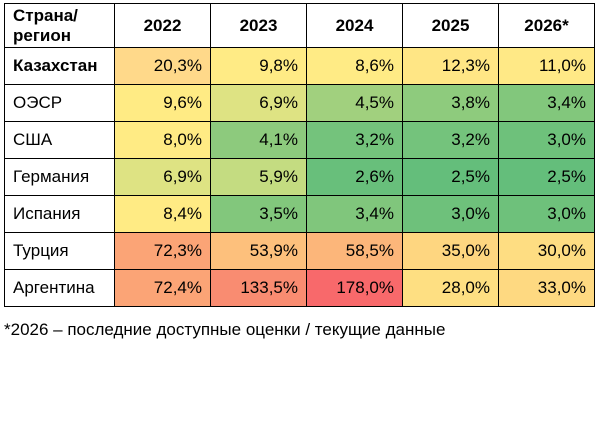  I want to click on table-row: Турция 72,3% 53,9% 58,5% 35,0% 30,0%, so click(299, 251).